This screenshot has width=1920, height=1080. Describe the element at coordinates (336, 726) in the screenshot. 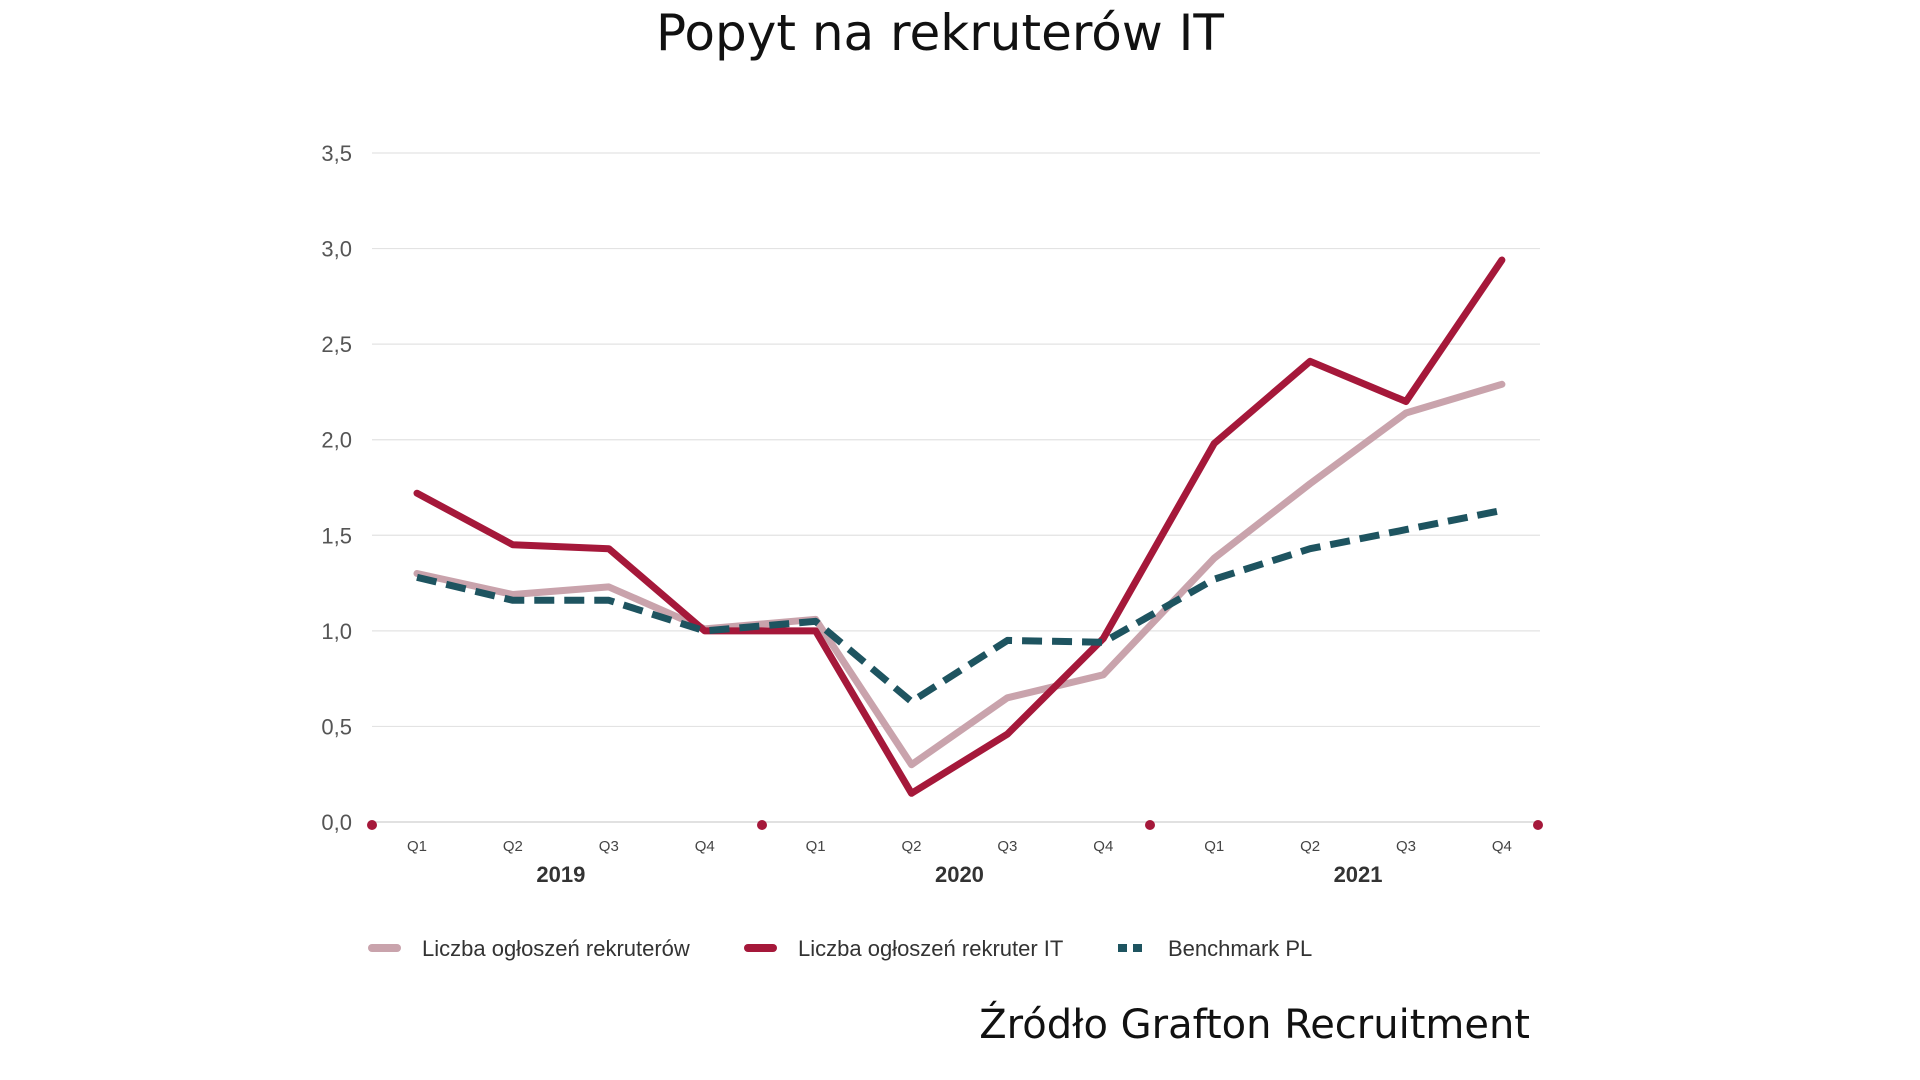

I see `y-tick-label: 0,5` at that location.